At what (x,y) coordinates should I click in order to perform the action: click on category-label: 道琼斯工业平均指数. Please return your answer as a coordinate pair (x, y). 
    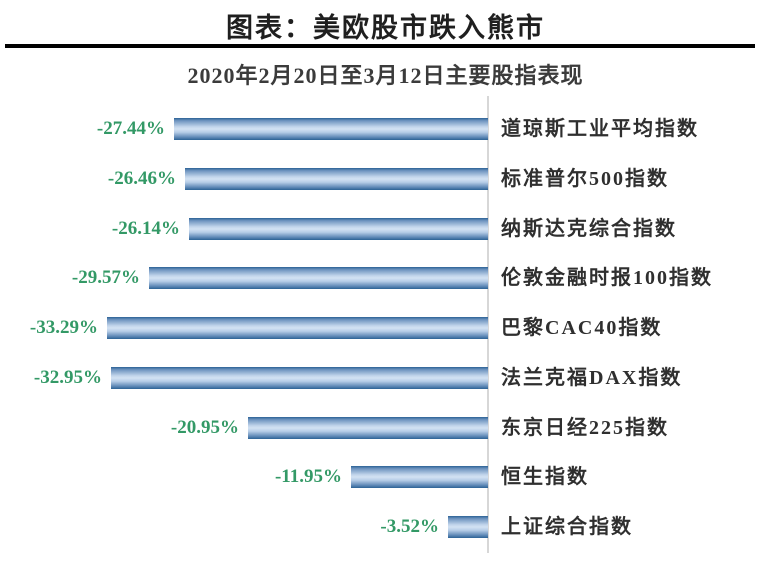
    Looking at the image, I should click on (600, 129).